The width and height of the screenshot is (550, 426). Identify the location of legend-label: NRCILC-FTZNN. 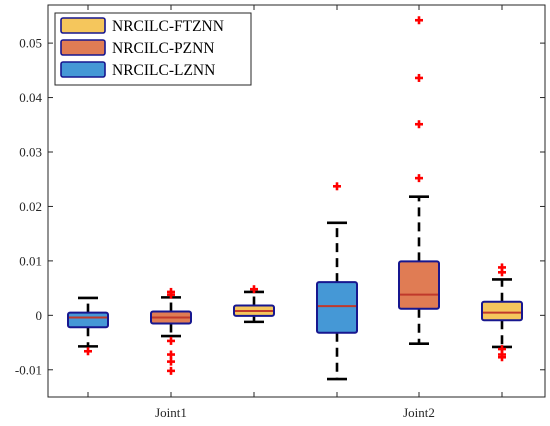
(168, 26).